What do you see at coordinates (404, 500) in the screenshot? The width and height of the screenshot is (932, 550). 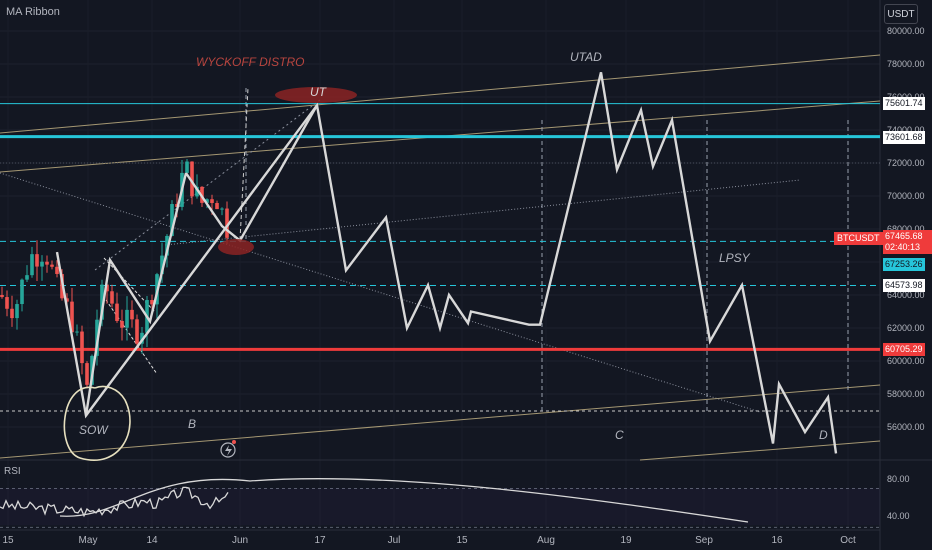 I see `rsi-projection` at bounding box center [404, 500].